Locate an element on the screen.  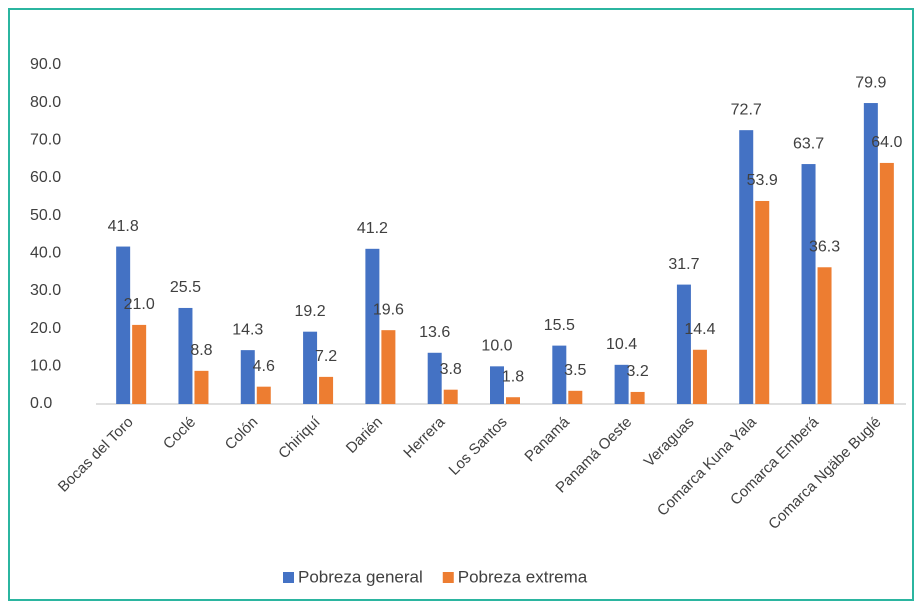
value-label: 8.8 is located at coordinates (201, 350).